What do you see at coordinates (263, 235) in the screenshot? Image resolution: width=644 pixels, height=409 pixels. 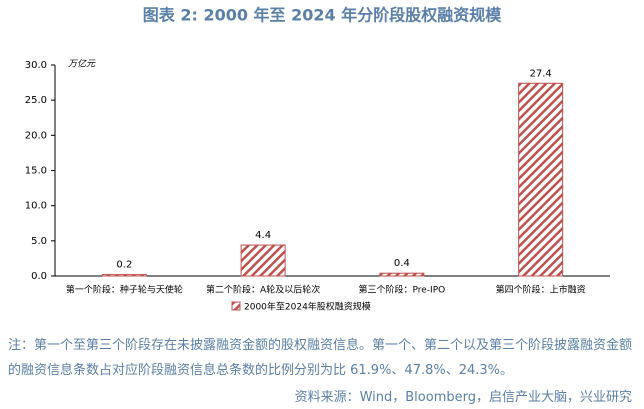 I see `value-label: 4.4` at bounding box center [263, 235].